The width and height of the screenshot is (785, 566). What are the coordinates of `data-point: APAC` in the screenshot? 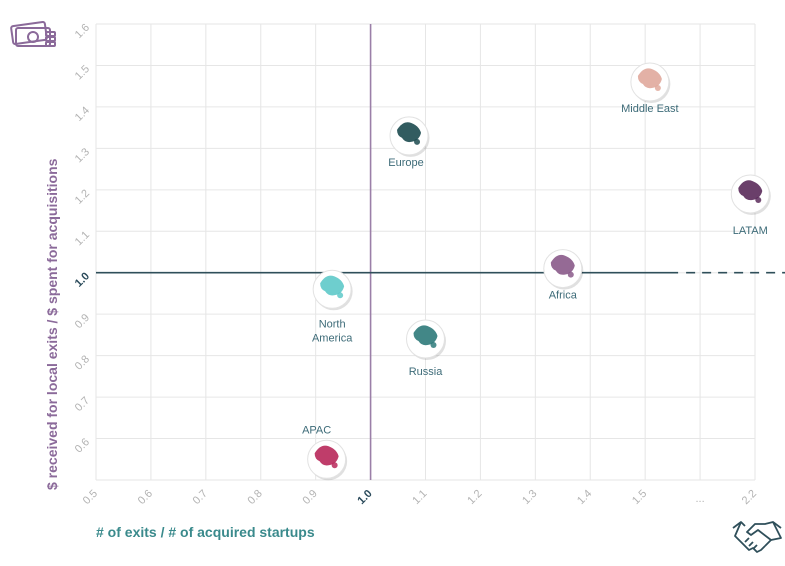 It's located at (325, 452).